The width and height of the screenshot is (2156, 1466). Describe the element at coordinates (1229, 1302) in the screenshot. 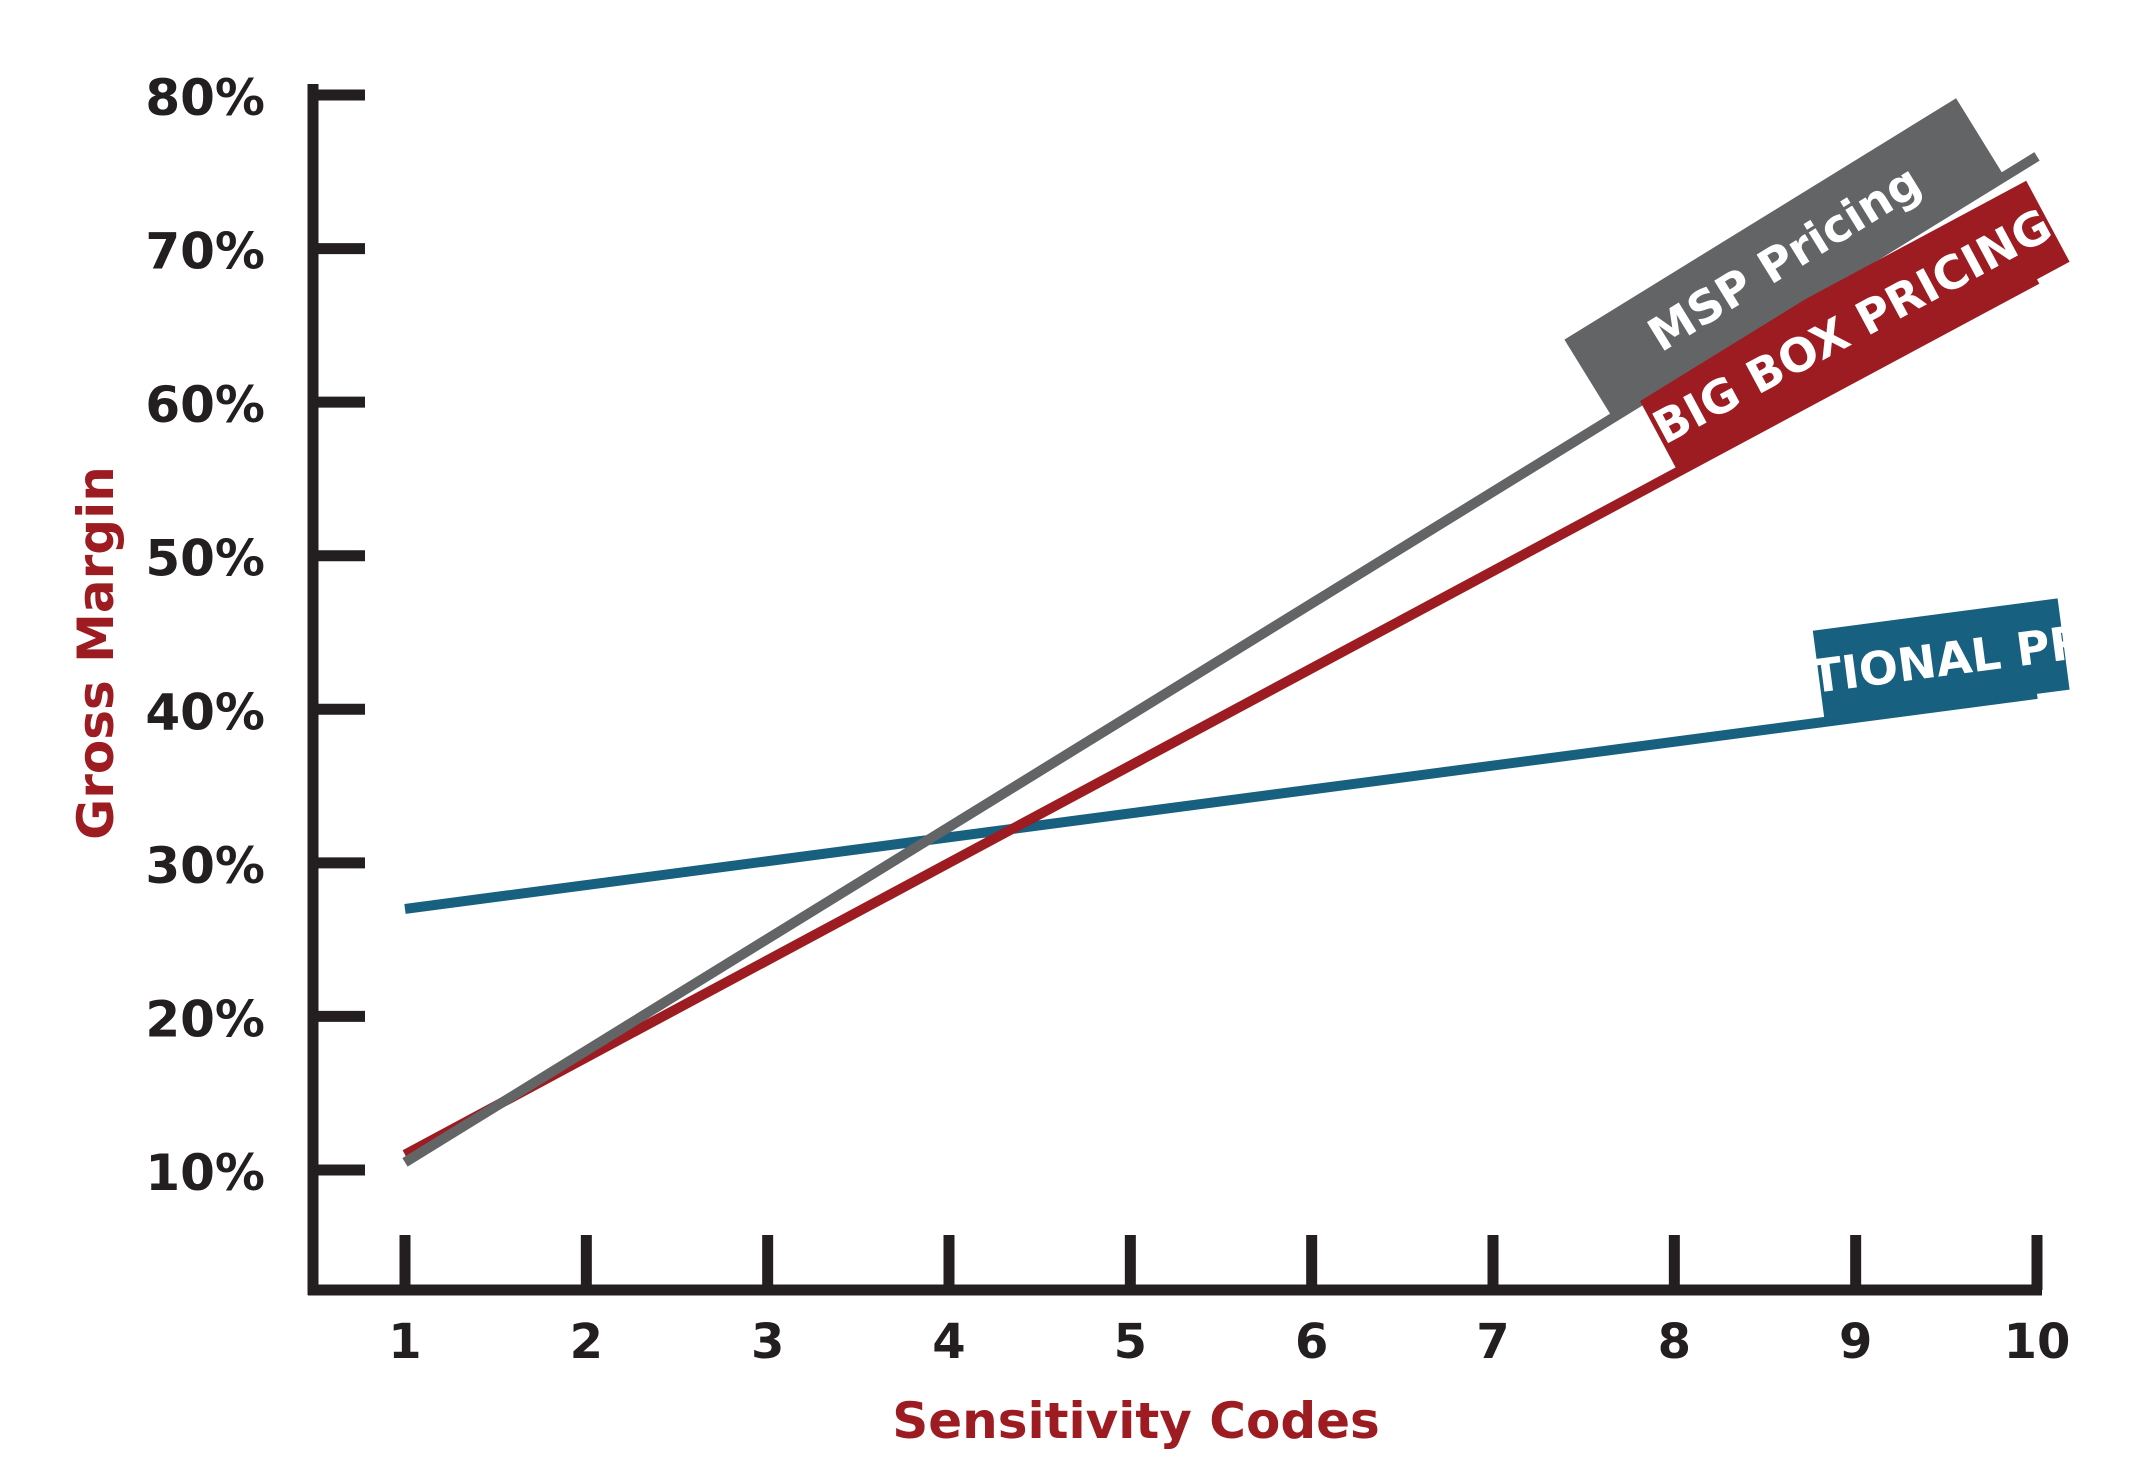

I see `x-ticks: 1 2 3 4 5 6 7 8 9 10` at that location.